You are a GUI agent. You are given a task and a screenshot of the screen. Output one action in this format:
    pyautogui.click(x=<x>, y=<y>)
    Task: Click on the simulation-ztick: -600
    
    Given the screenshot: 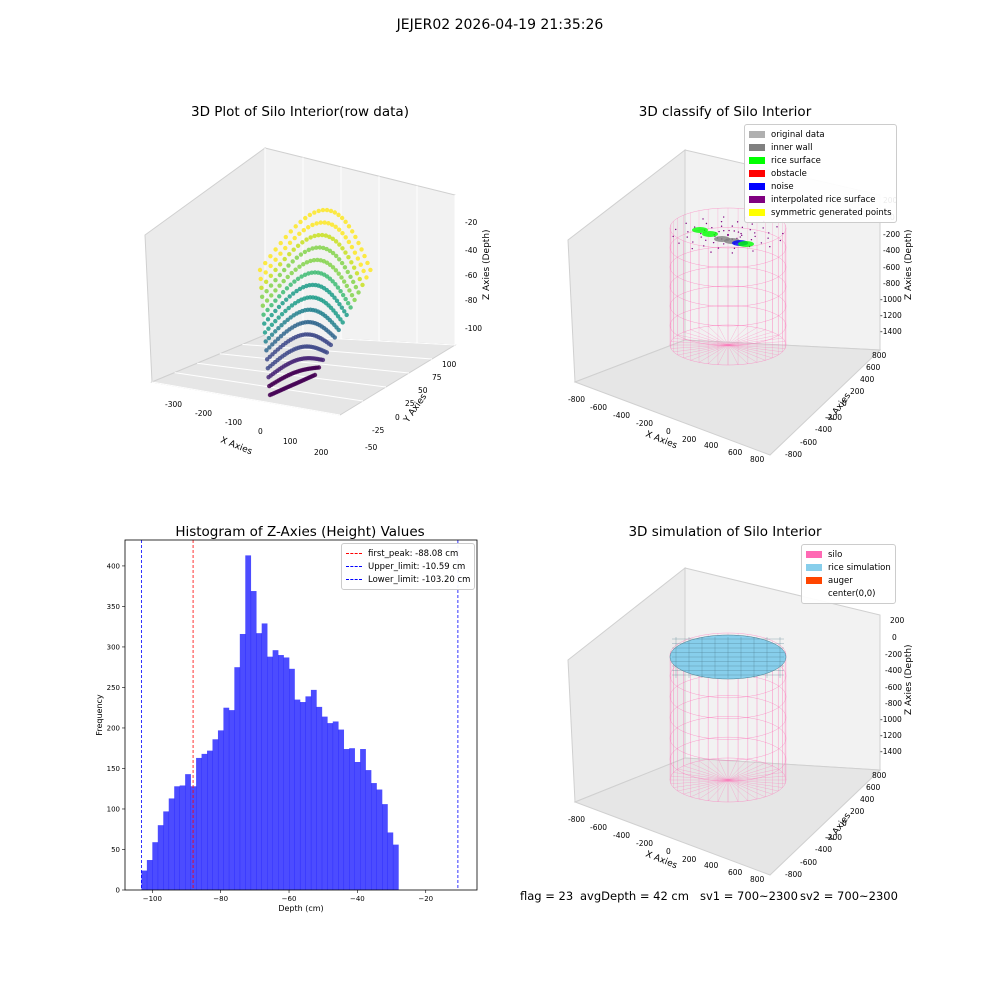 What is the action you would take?
    pyautogui.click(x=893, y=687)
    